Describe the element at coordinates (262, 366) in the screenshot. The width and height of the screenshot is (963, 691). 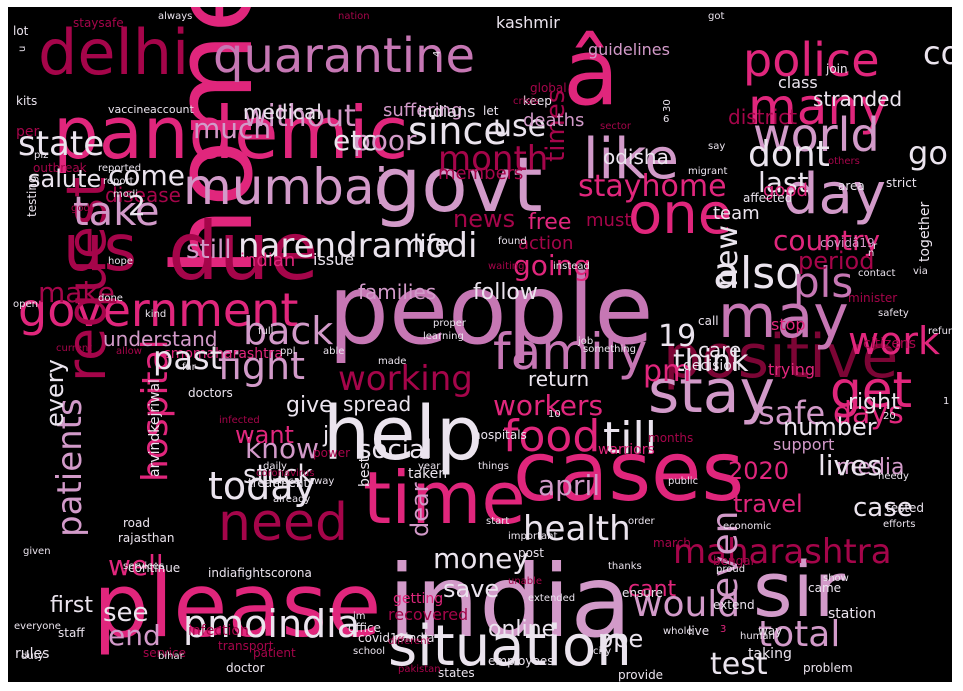
I see `word-fight: fight` at that location.